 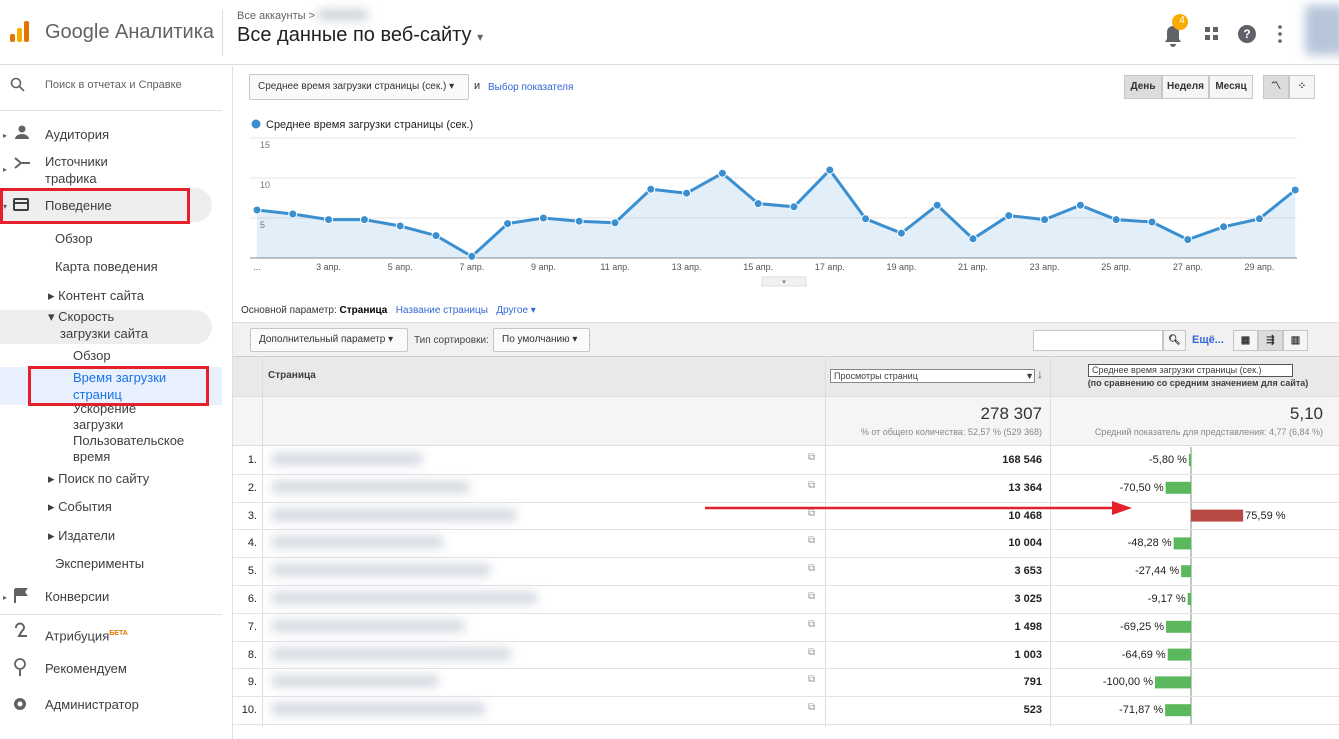 What do you see at coordinates (471, 267) in the screenshot?
I see `x-tick-label: 7 апр.` at bounding box center [471, 267].